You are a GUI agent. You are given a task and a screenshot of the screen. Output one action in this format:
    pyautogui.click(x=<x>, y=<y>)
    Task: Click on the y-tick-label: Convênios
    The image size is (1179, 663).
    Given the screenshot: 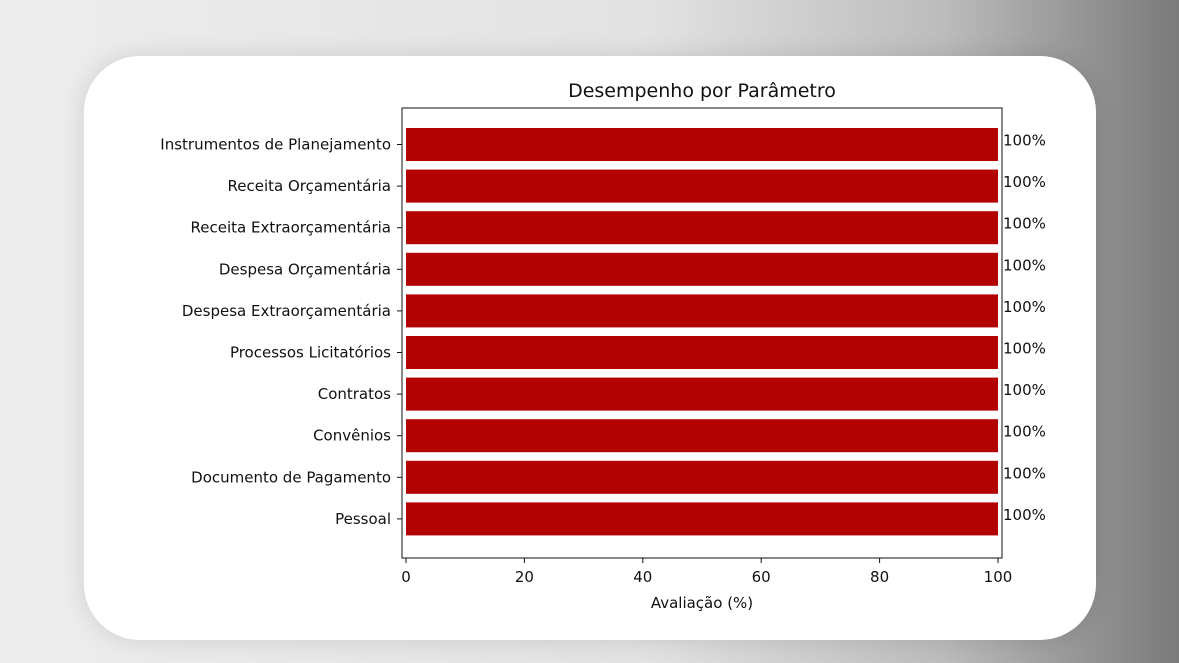 What is the action you would take?
    pyautogui.click(x=352, y=436)
    